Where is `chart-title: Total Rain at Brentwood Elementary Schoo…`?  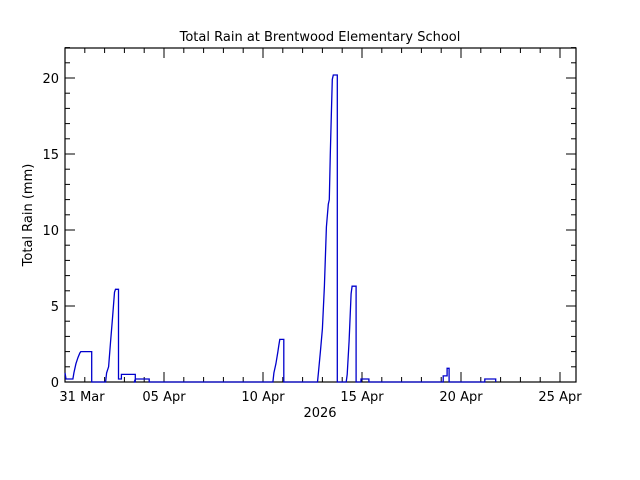 chart-title: Total Rain at Brentwood Elementary Schoo… is located at coordinates (320, 37).